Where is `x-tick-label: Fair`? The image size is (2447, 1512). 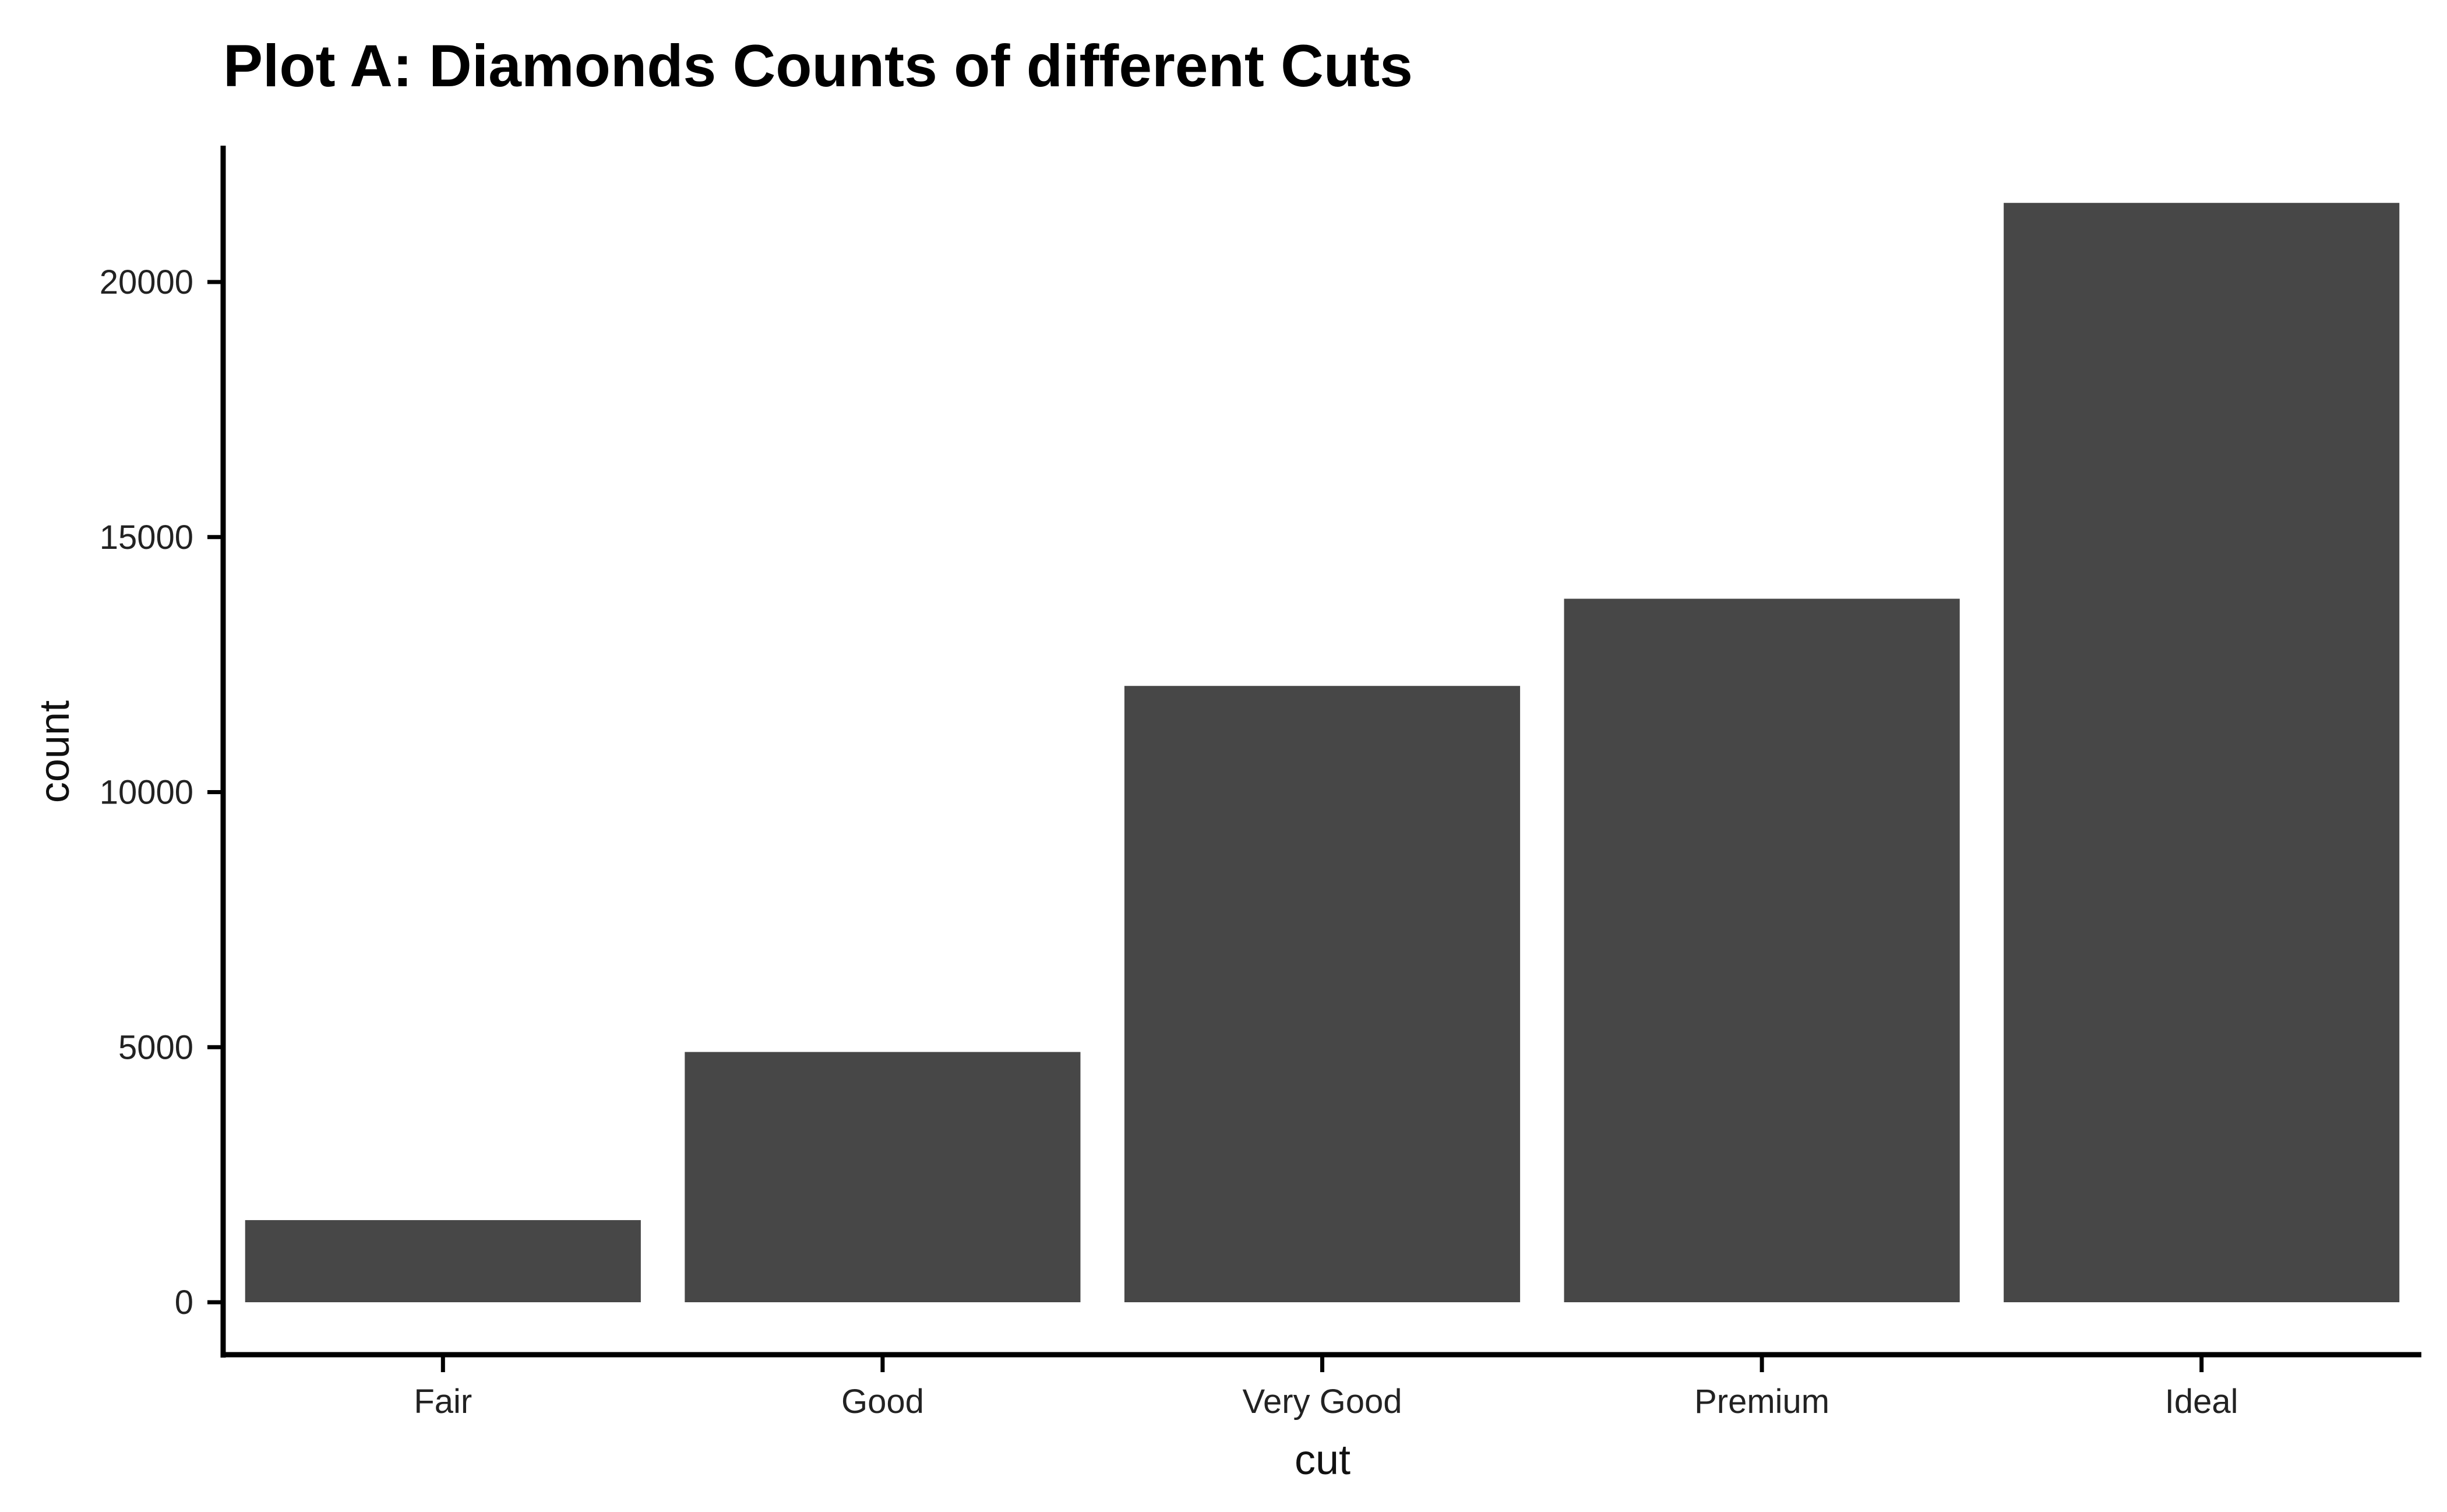
x-tick-label: Fair is located at coordinates (443, 1402).